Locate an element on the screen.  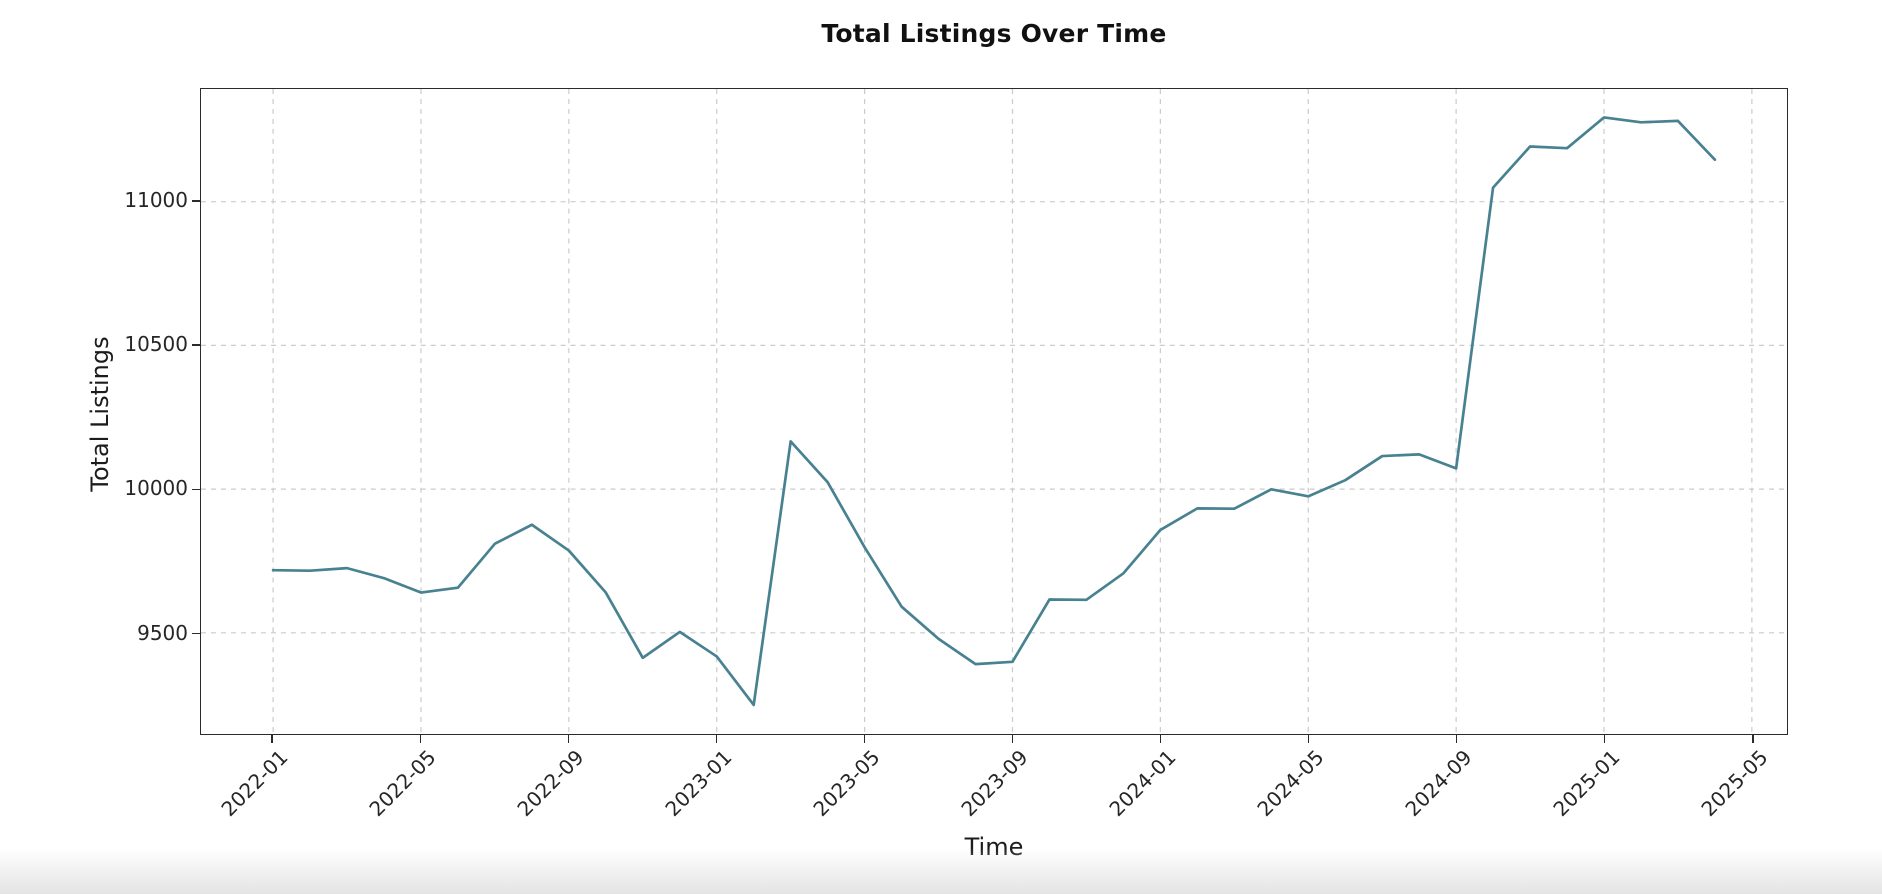
x-tick-label: 2024-01 is located at coordinates (1142, 783).